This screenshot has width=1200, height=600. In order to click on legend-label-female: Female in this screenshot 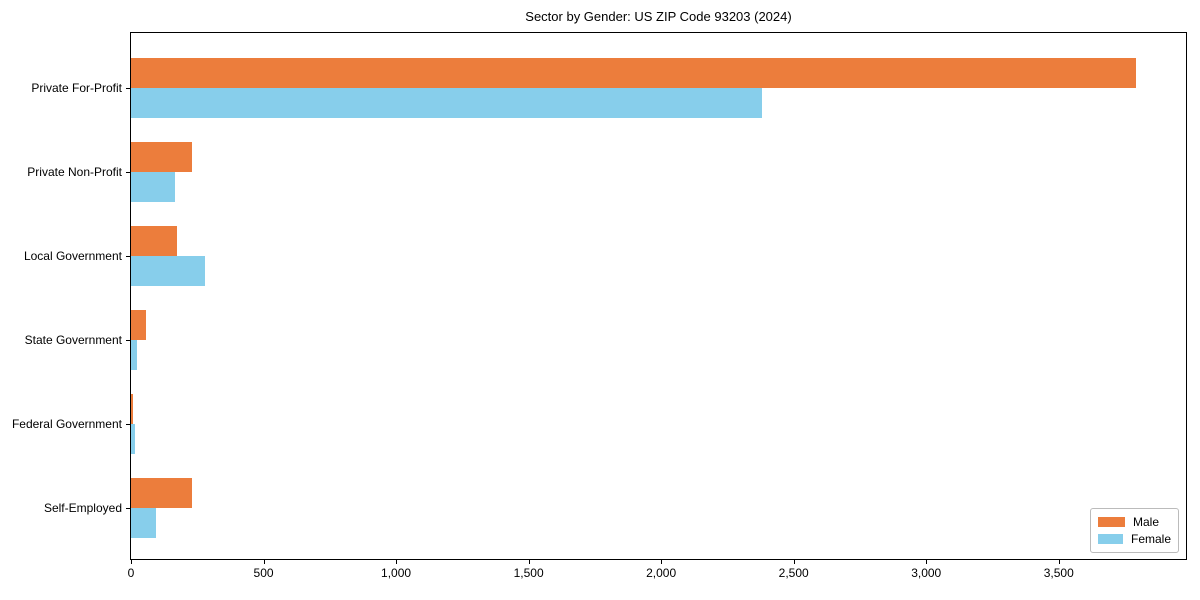, I will do `click(1150, 539)`.